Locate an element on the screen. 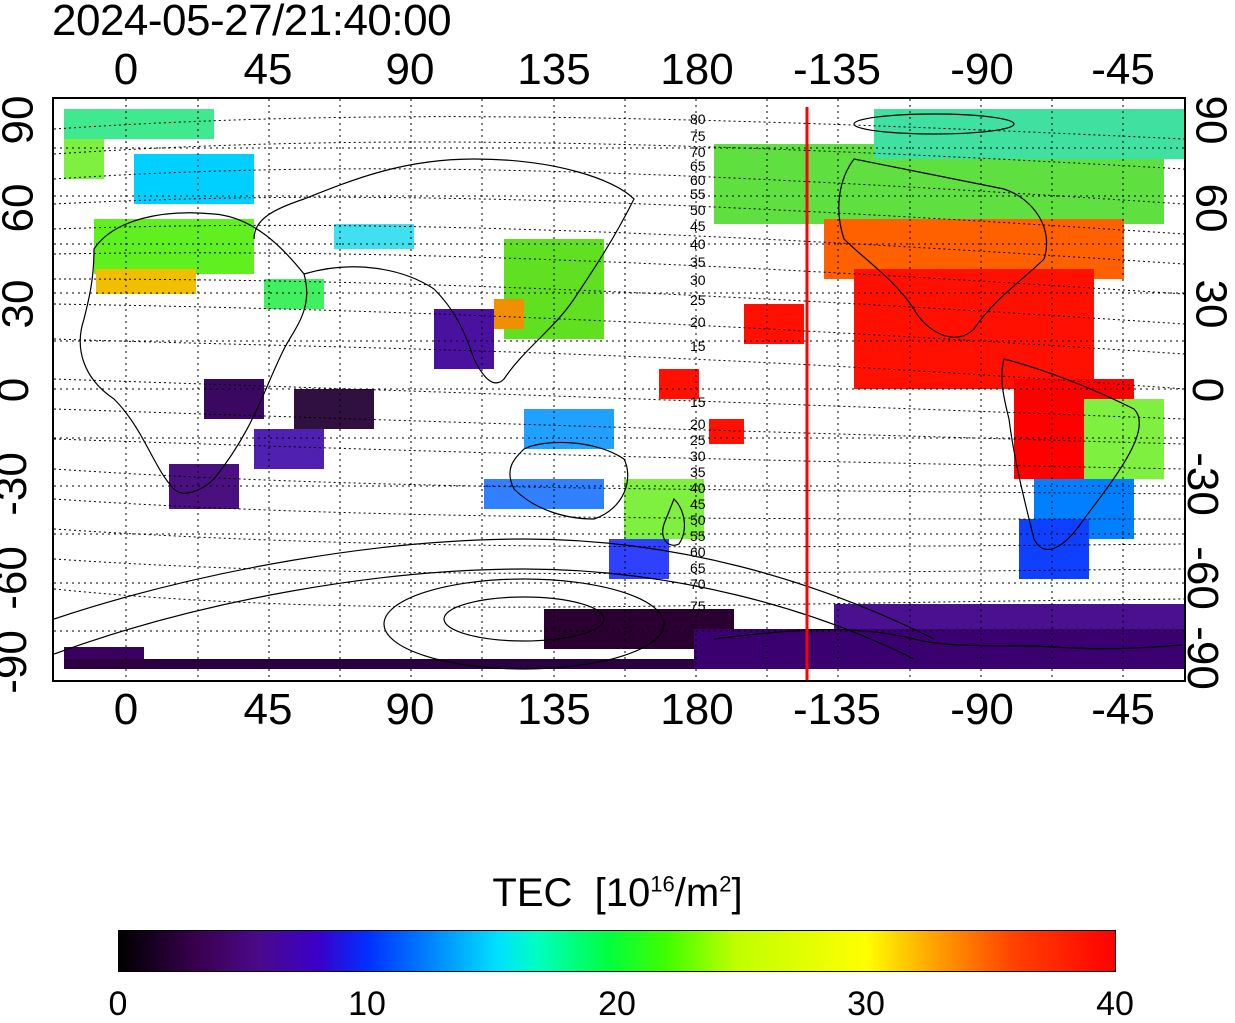  top-axis-label: -135 is located at coordinates (837, 69).